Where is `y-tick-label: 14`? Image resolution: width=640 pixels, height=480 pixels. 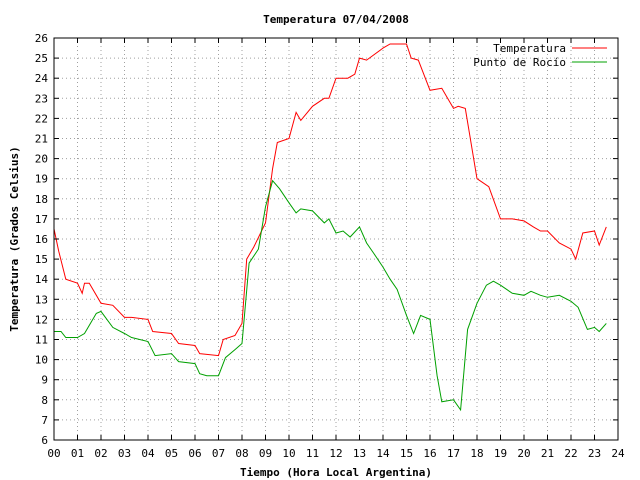 y-tick-label: 14 is located at coordinates (42, 279).